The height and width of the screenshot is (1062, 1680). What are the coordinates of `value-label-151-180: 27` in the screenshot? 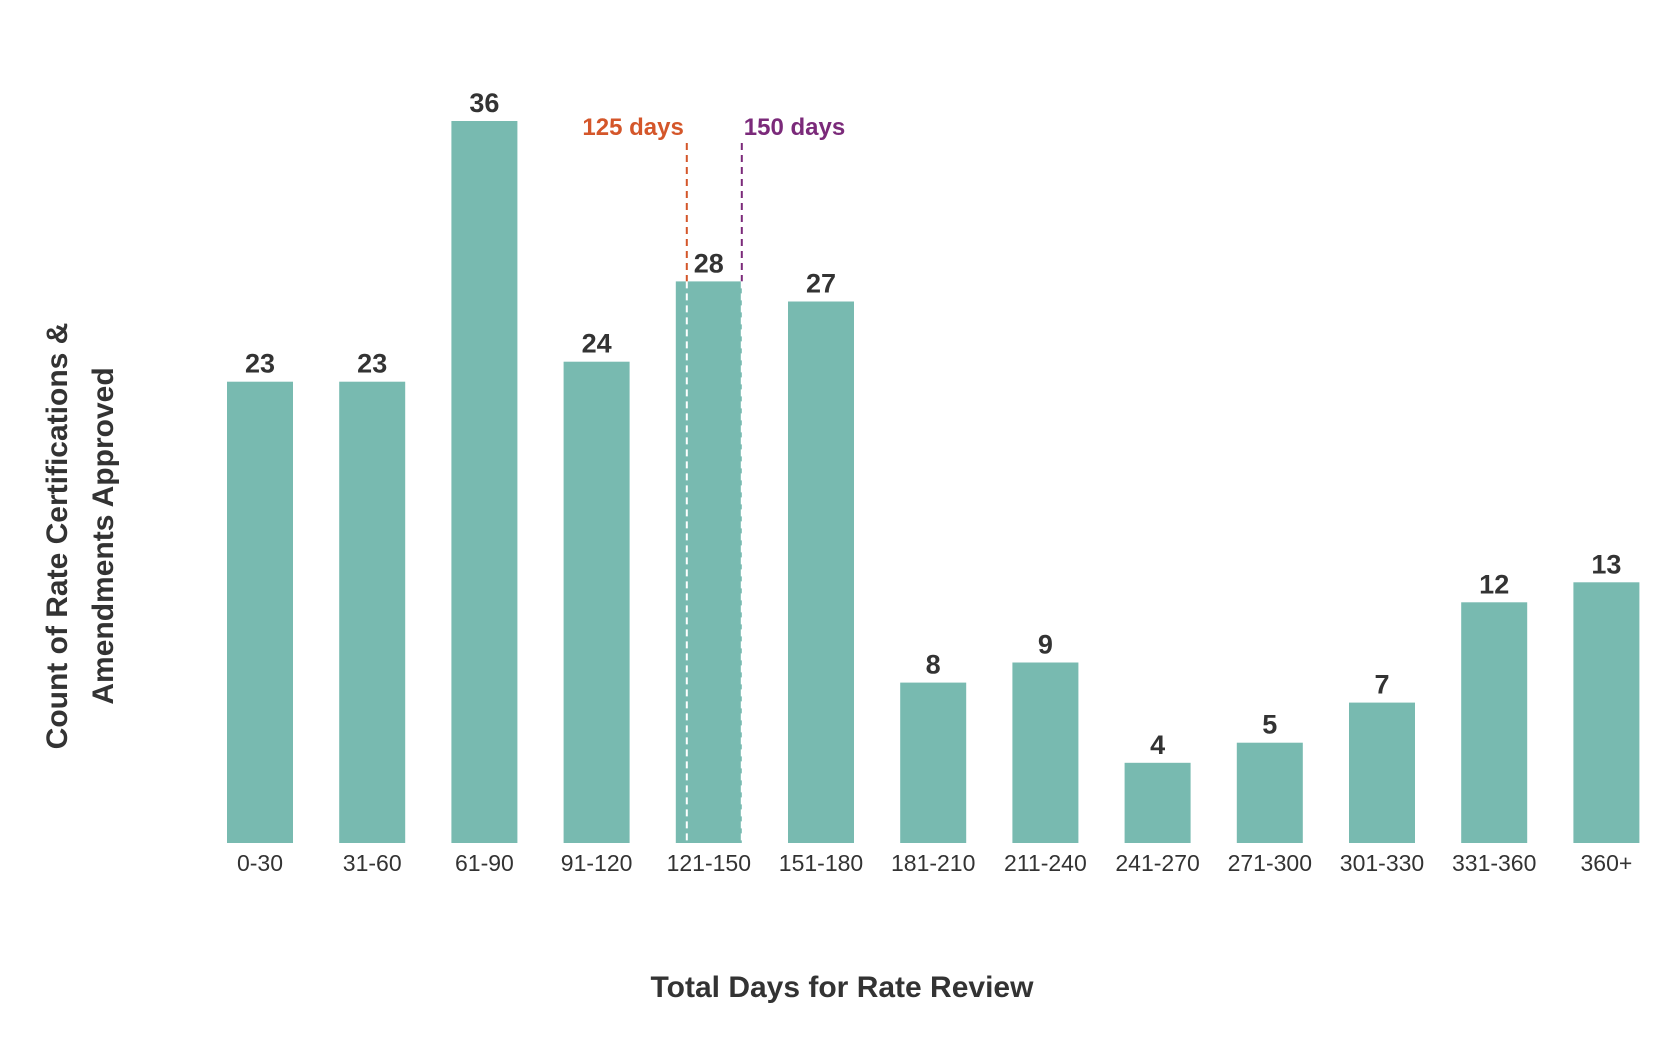 It's located at (821, 284).